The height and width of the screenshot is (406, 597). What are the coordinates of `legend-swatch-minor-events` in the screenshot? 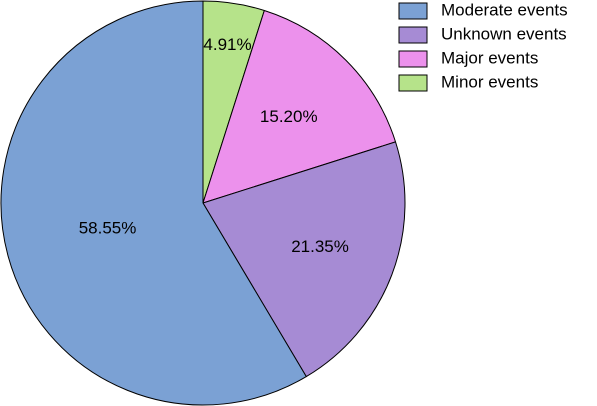 It's located at (413, 83).